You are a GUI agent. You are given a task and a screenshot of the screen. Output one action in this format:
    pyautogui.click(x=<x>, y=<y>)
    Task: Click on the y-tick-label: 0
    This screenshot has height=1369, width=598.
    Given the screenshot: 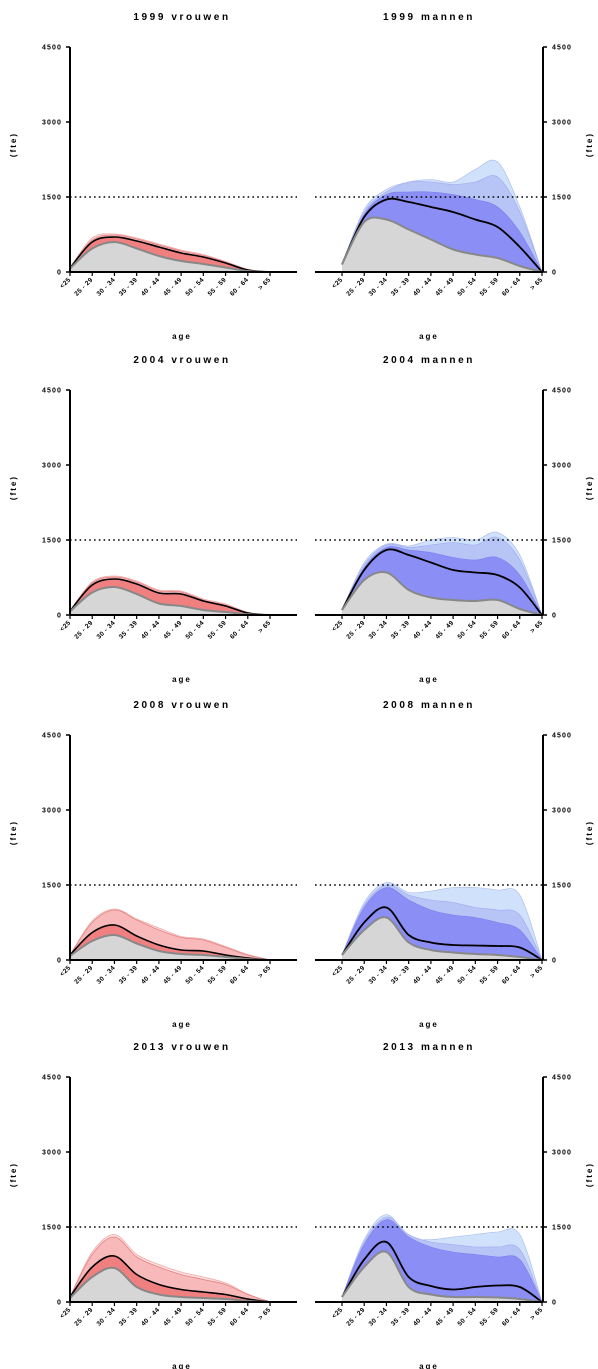 What is the action you would take?
    pyautogui.click(x=59, y=616)
    